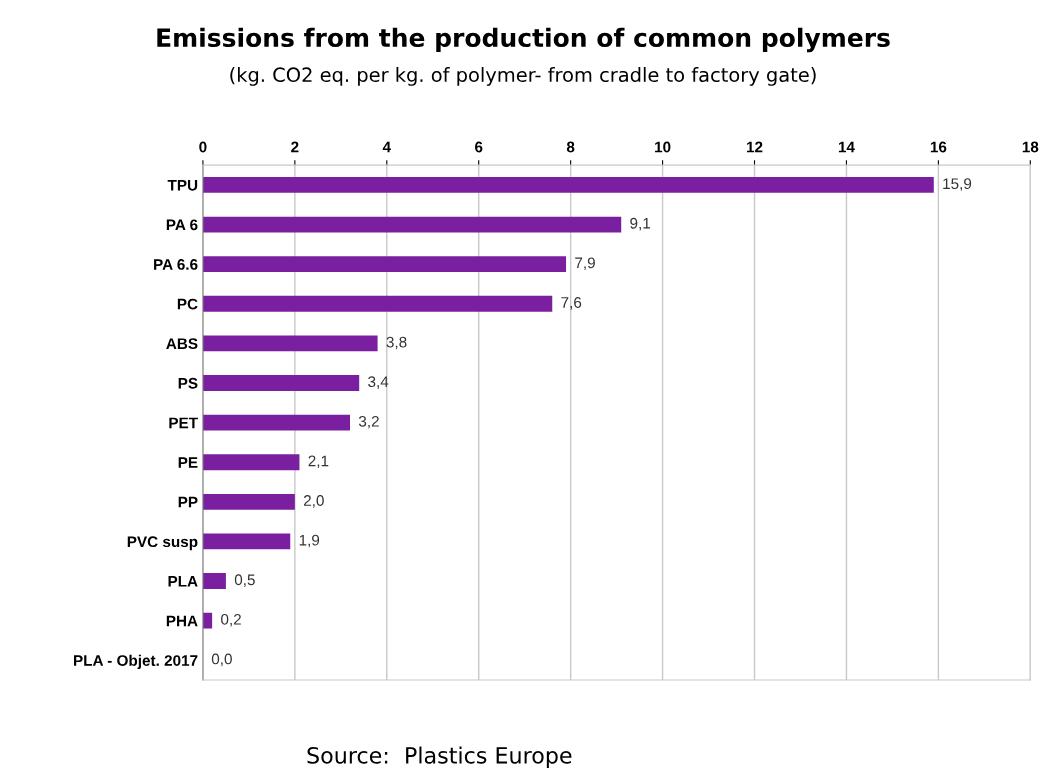 The image size is (1046, 779). What do you see at coordinates (846, 147) in the screenshot?
I see `x-tick-label: 14` at bounding box center [846, 147].